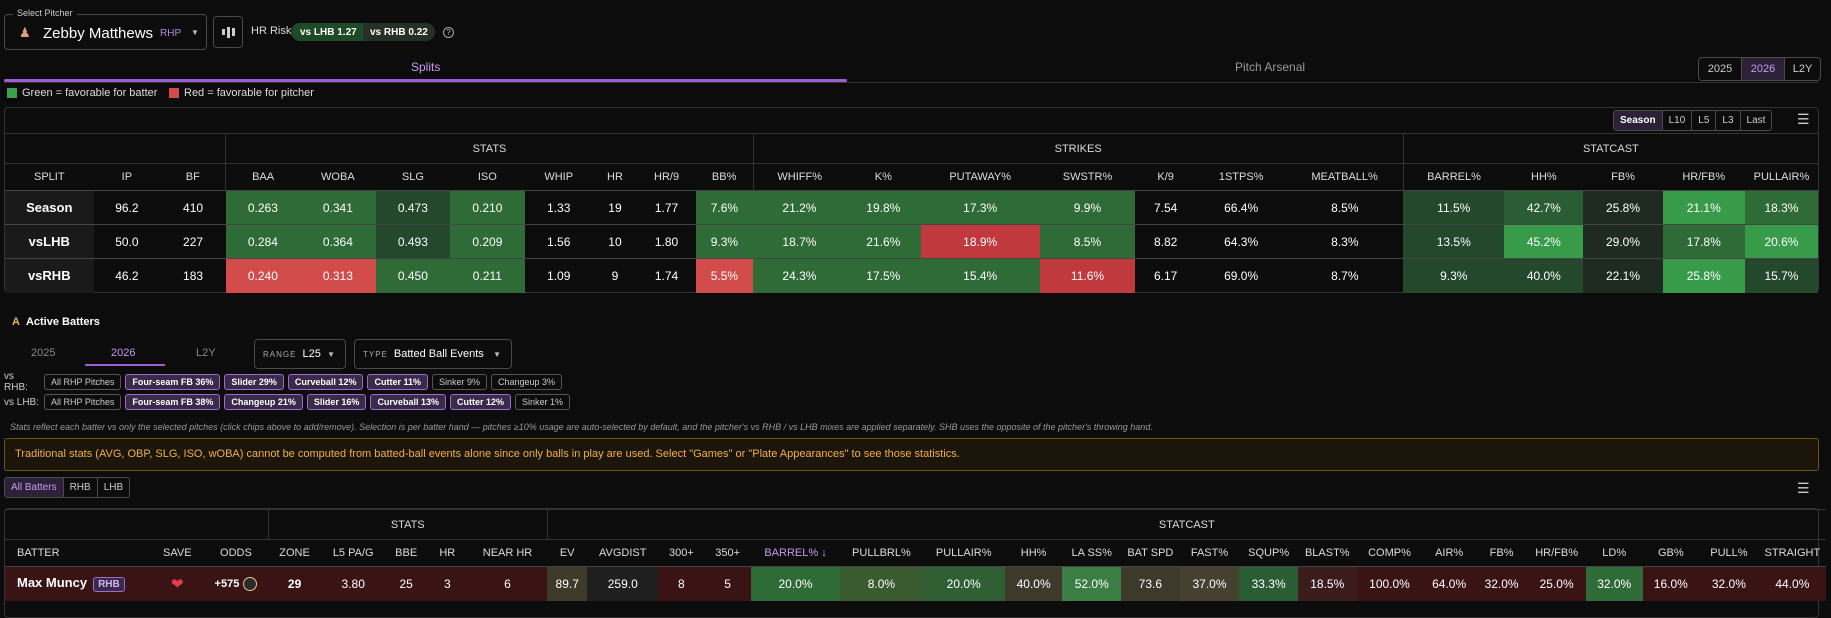 The width and height of the screenshot is (1831, 618). I want to click on pitch-chip: Sinker 1%, so click(542, 402).